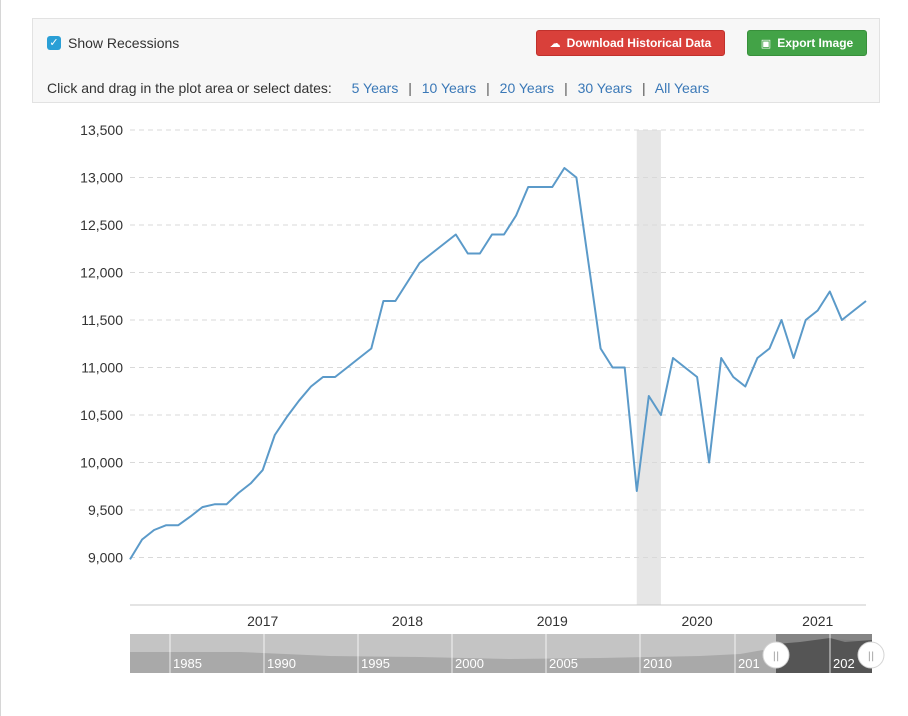 This screenshot has height=716, width=908. Describe the element at coordinates (105, 558) in the screenshot. I see `y-tick-label: 9,000` at that location.